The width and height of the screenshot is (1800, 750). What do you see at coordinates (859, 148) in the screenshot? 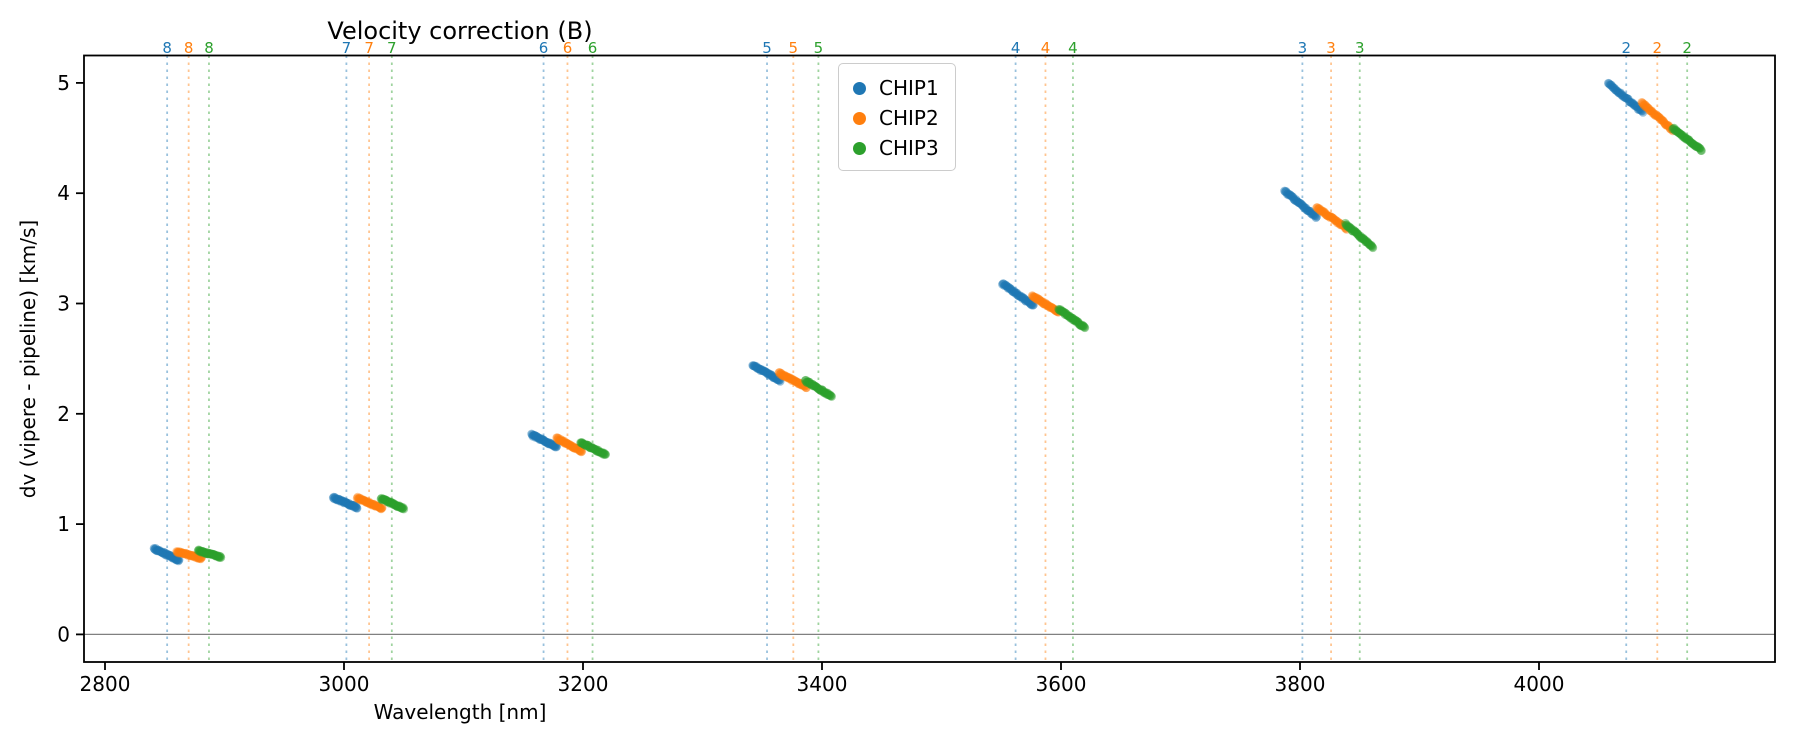
I see `legend-marker-icon` at bounding box center [859, 148].